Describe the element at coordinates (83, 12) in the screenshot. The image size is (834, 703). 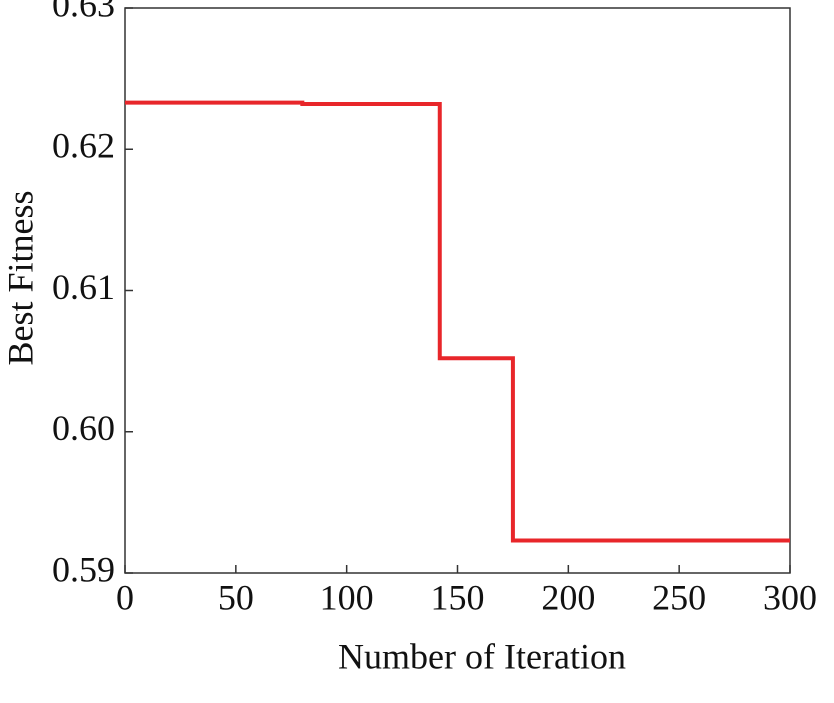
I see `y-tick-label: 0.63` at that location.